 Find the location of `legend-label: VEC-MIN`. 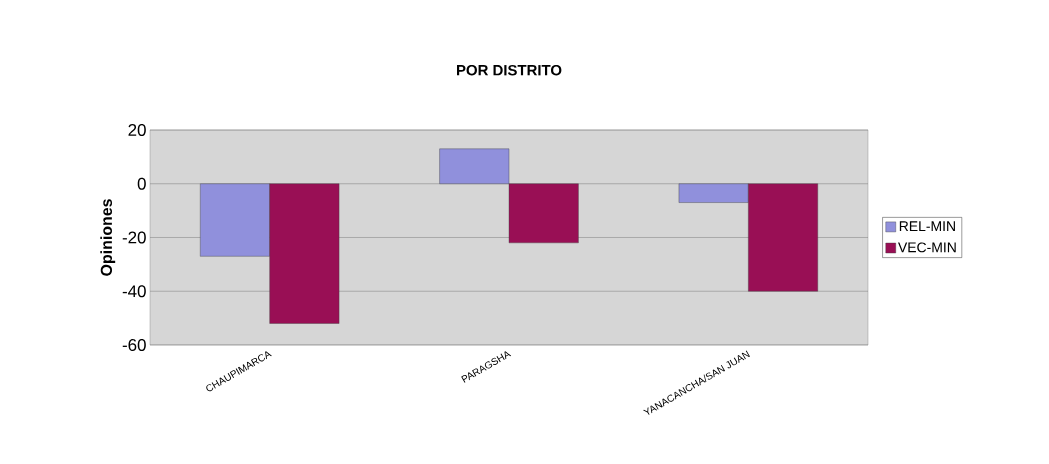

legend-label: VEC-MIN is located at coordinates (927, 247).